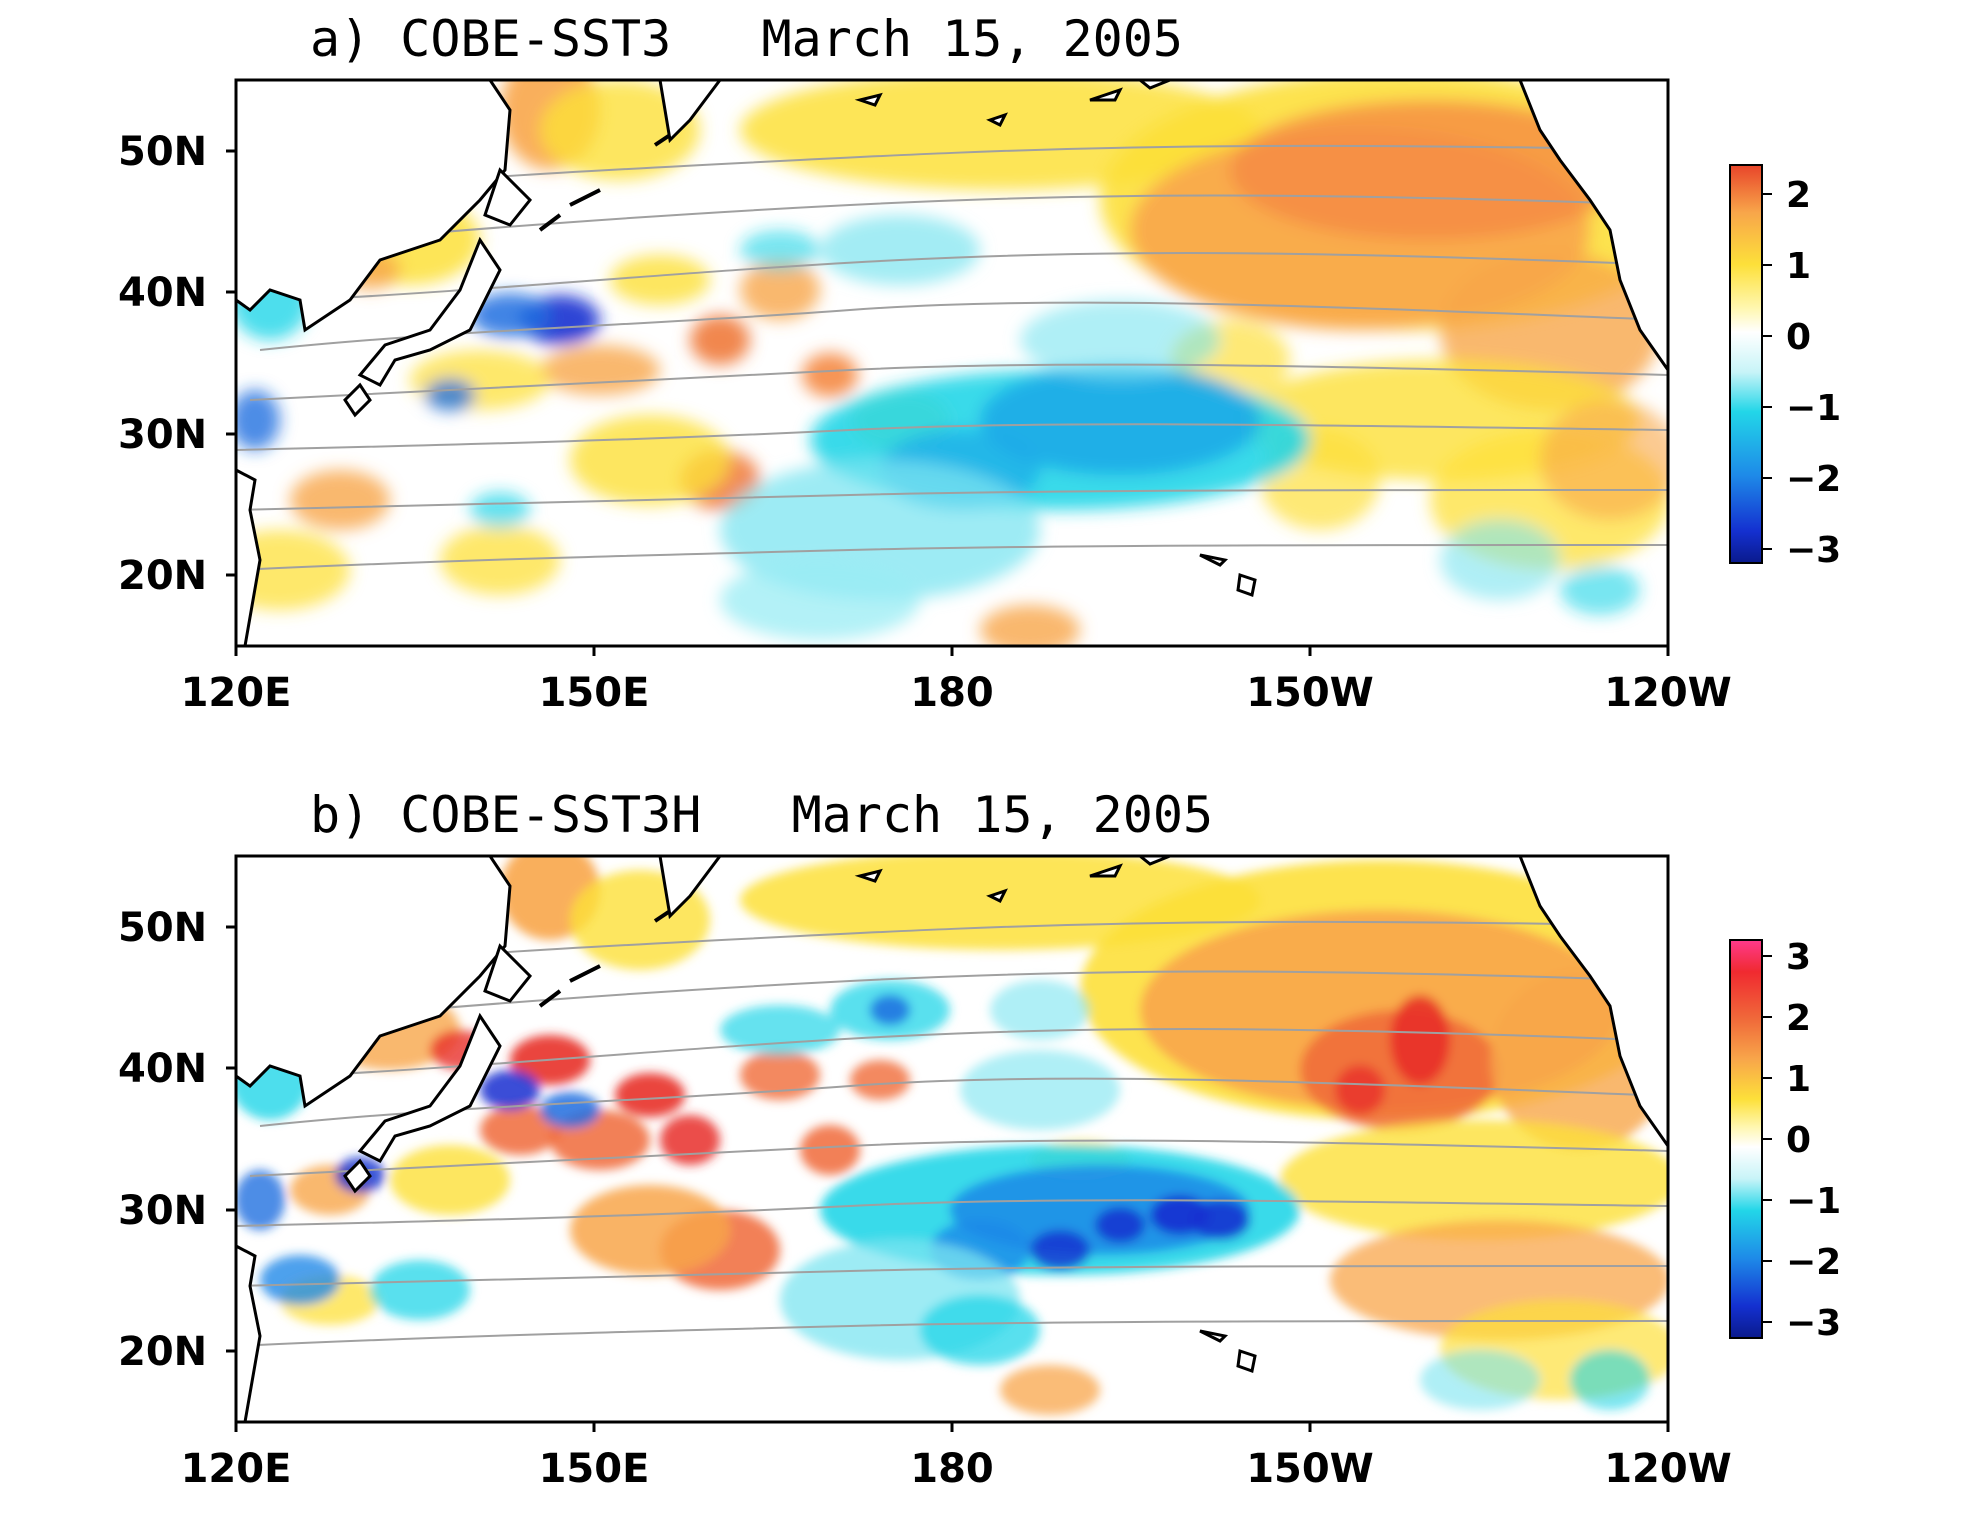 The height and width of the screenshot is (1525, 1976). What do you see at coordinates (1746, 1139) in the screenshot?
I see `panel-b-colorbar` at bounding box center [1746, 1139].